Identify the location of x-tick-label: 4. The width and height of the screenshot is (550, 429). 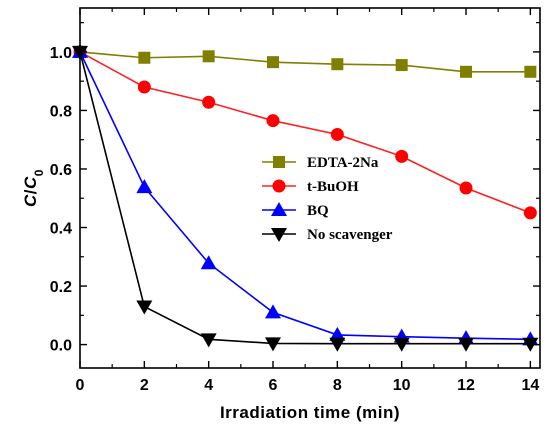
(208, 385).